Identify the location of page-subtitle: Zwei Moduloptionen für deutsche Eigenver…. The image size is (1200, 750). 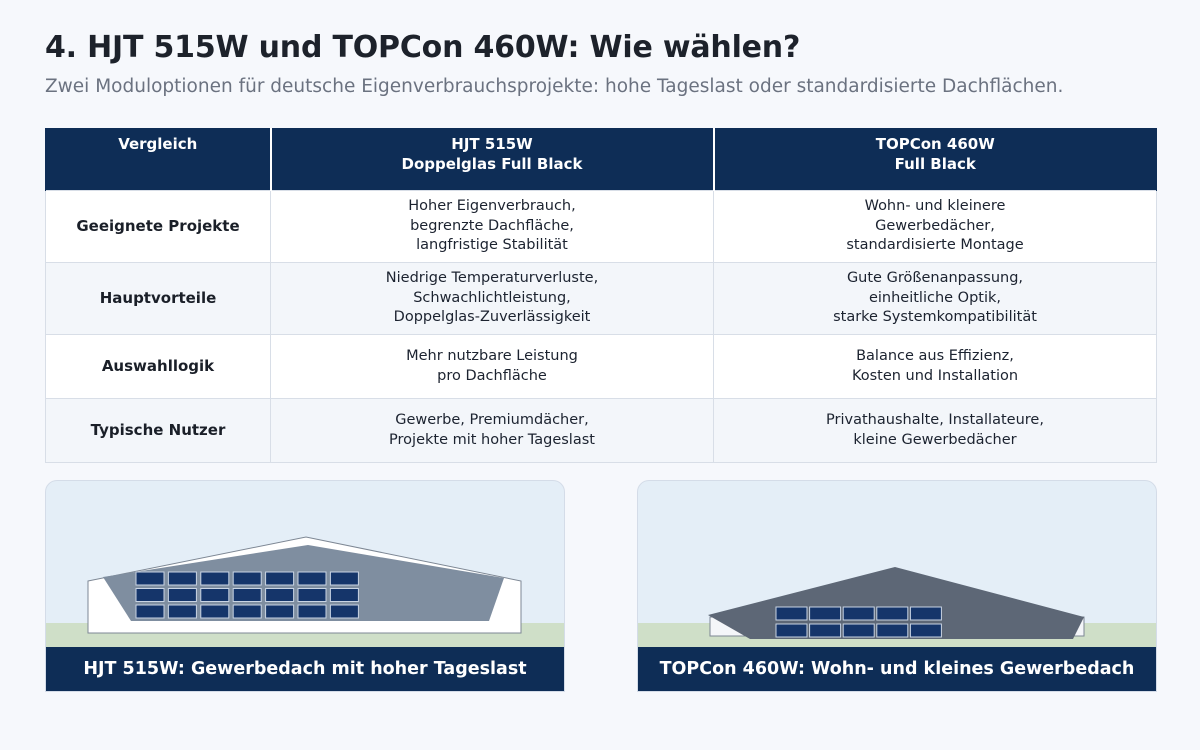
(554, 86).